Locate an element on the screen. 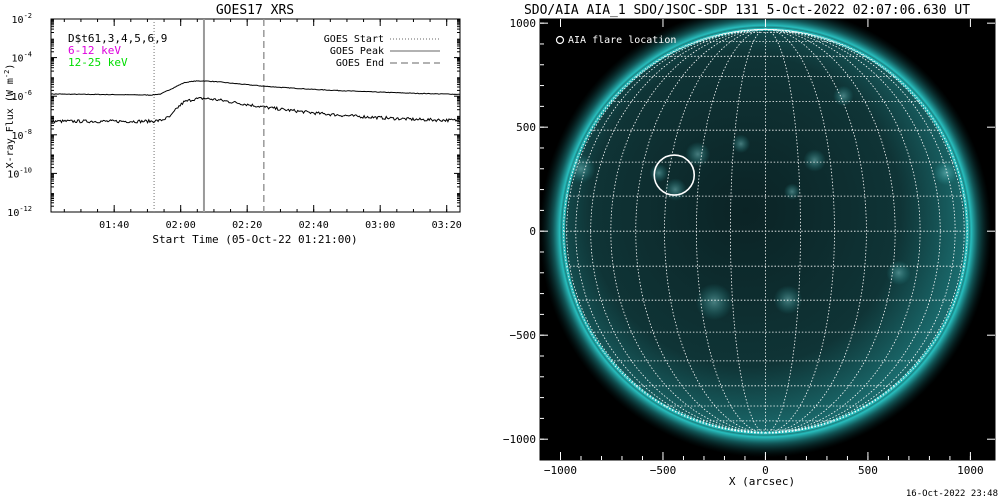  goes-x-tick-label: 03:00 is located at coordinates (380, 225).